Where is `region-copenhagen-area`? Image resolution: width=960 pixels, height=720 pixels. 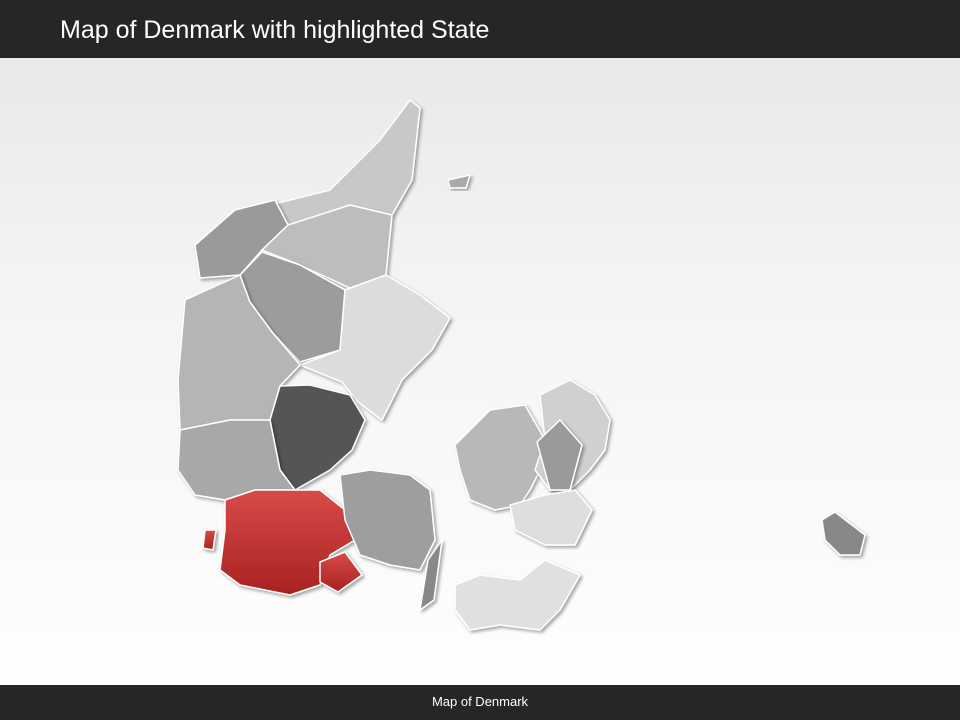
region-copenhagen-area is located at coordinates (559, 455).